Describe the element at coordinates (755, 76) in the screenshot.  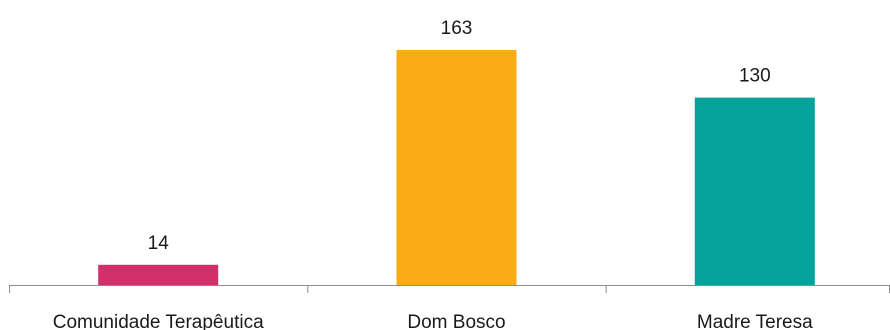
I see `data-label-2: 130` at that location.